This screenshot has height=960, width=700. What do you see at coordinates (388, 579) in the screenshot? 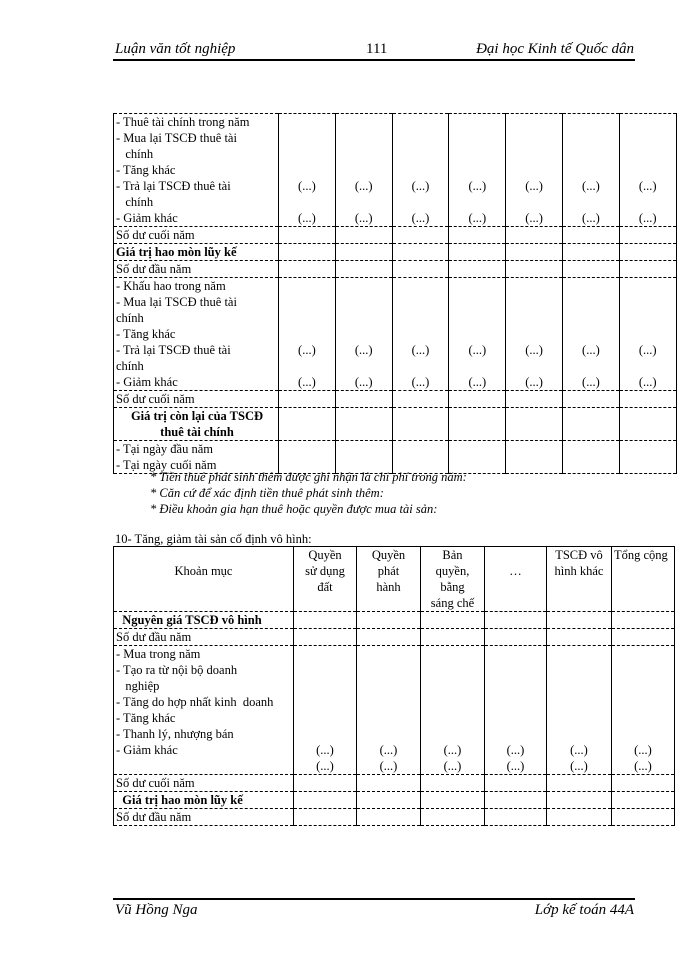
I see `column-header: Quyền phát hành` at bounding box center [388, 579].